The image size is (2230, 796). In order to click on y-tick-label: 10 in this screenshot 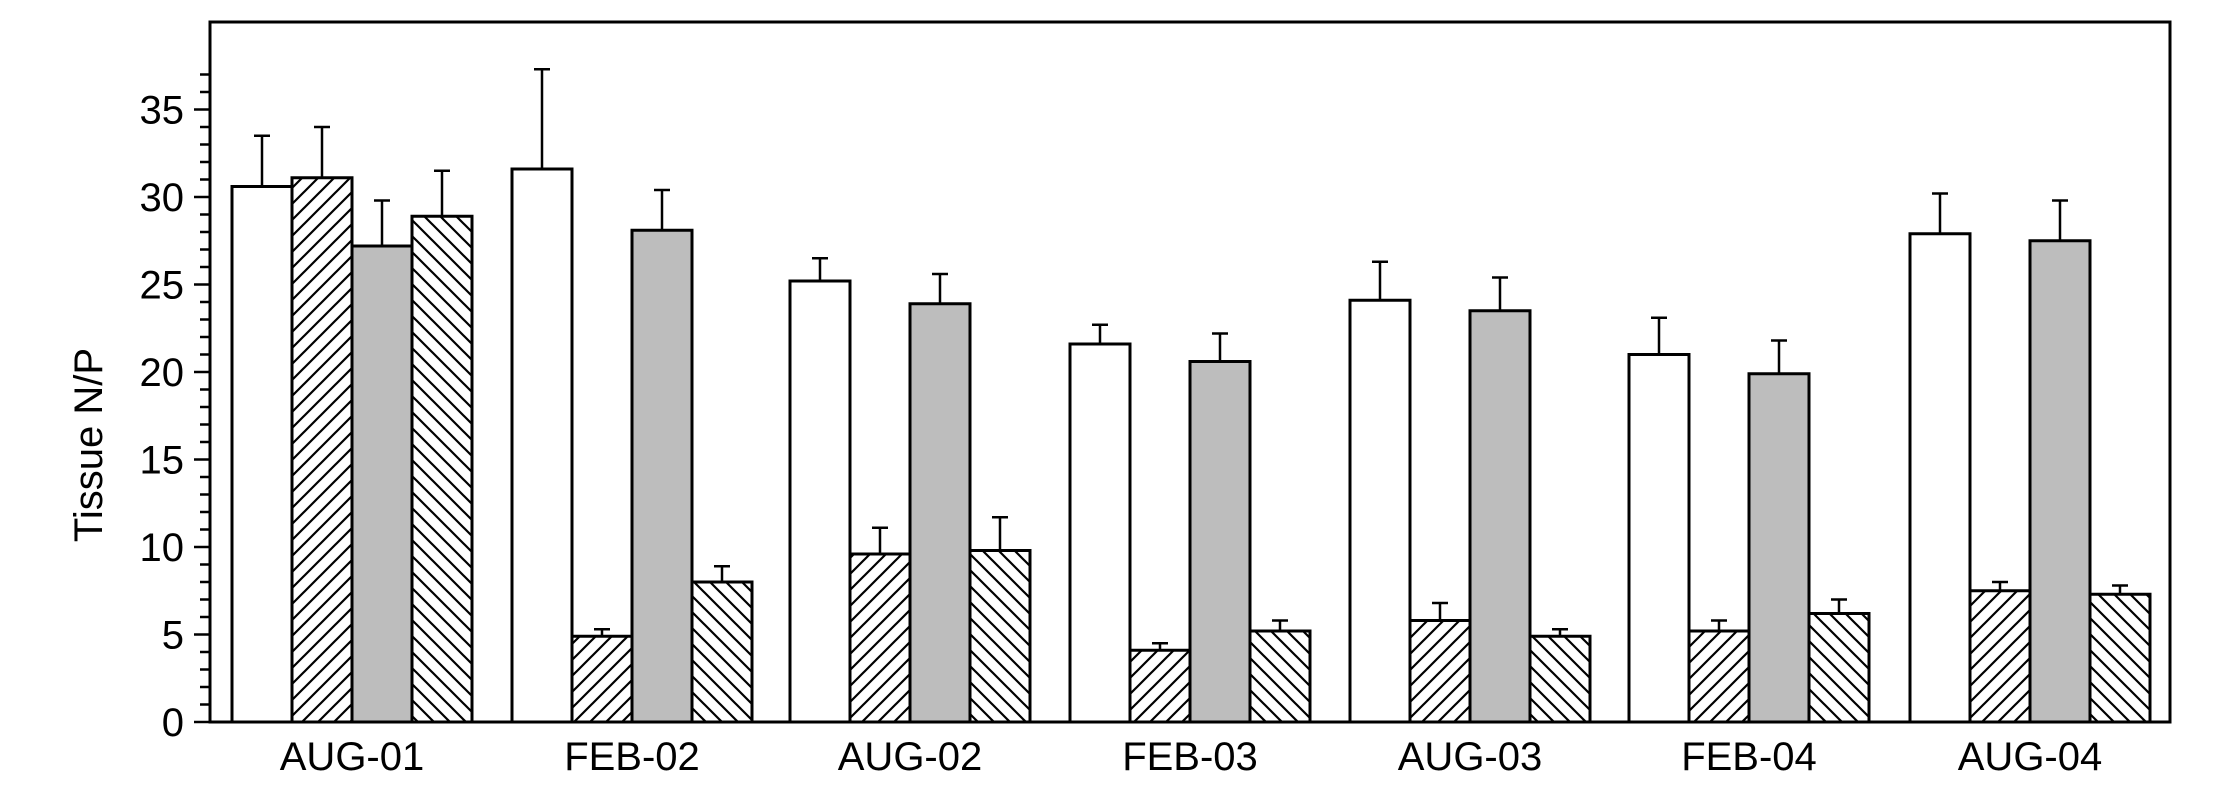, I will do `click(162, 548)`.